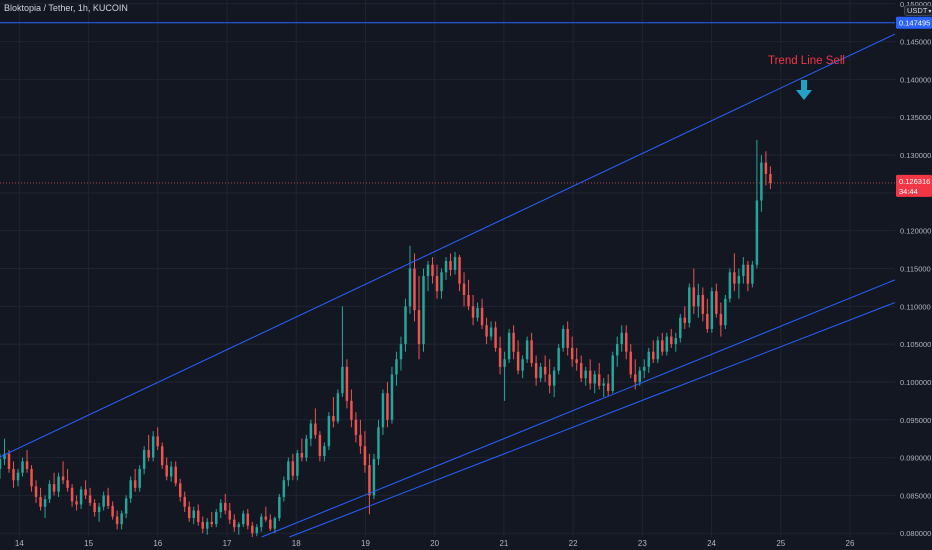 The height and width of the screenshot is (550, 932). I want to click on price-axis-label: 0.145000, so click(915, 42).